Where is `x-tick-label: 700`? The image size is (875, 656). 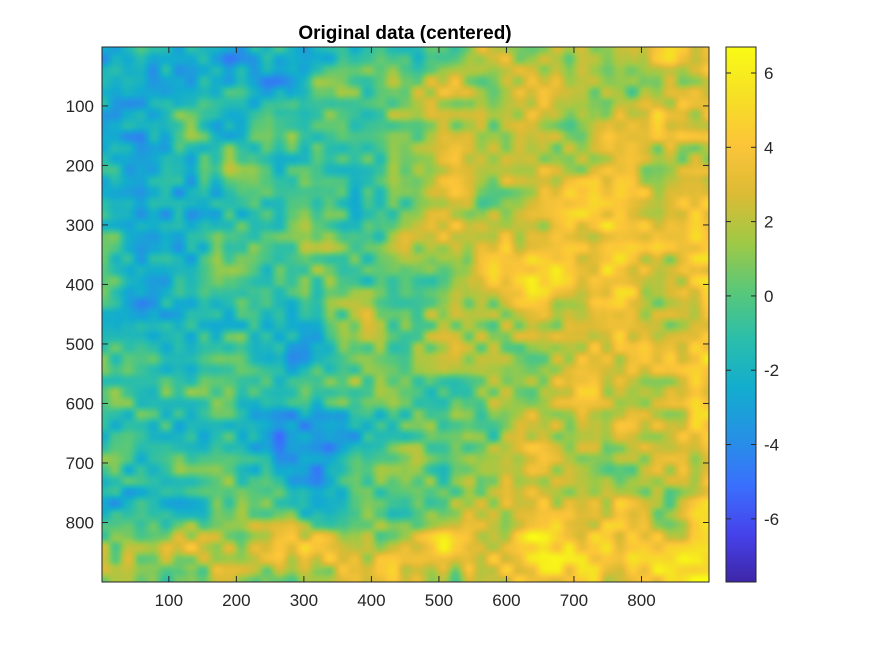 x-tick-label: 700 is located at coordinates (574, 600).